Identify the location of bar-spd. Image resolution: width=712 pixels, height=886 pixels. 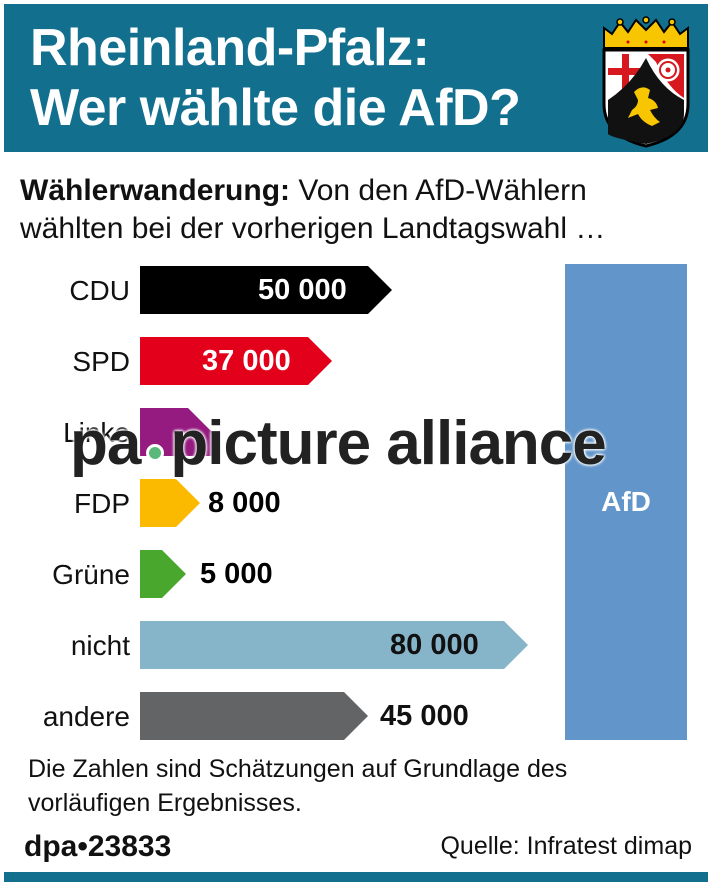
(236, 361).